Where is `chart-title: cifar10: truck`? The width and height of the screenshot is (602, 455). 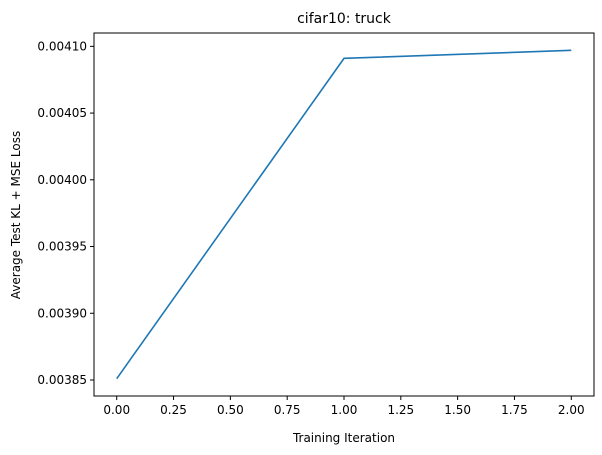
chart-title: cifar10: truck is located at coordinates (344, 19).